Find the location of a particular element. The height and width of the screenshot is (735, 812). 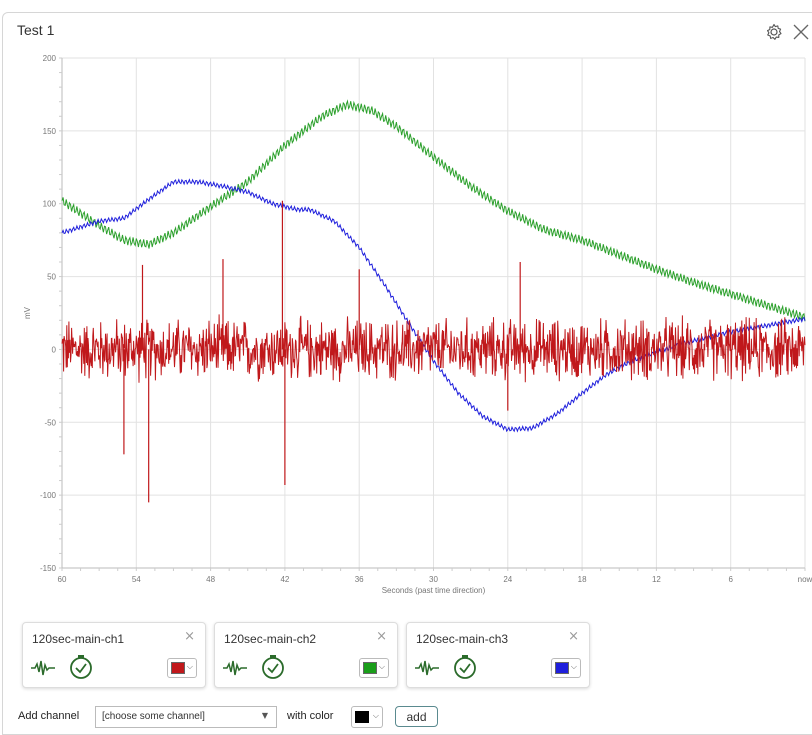

x-axis-title: Seconds (past time direction) is located at coordinates (434, 590).